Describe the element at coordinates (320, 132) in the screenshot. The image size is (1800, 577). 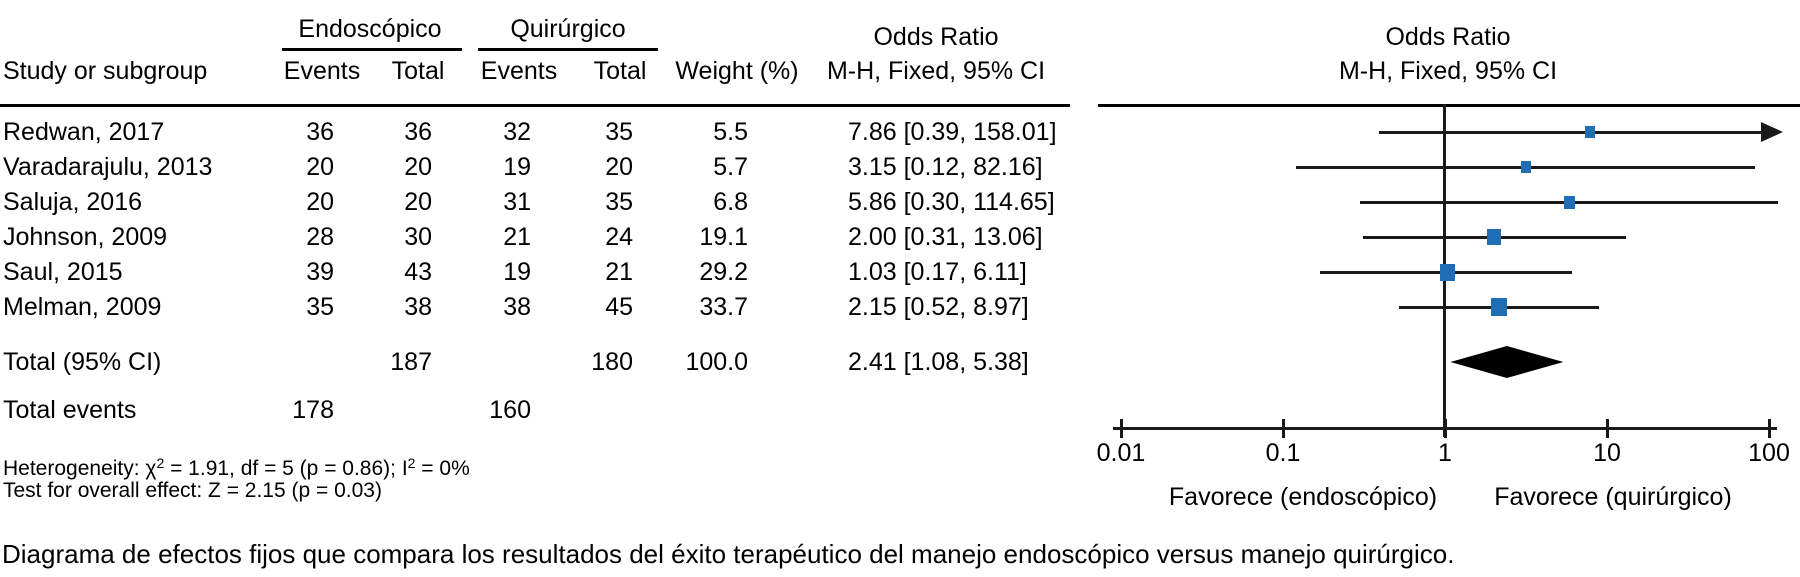
I see `events-endoscopic-value: 36` at that location.